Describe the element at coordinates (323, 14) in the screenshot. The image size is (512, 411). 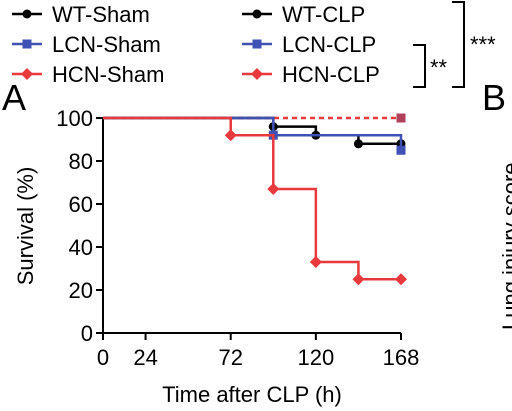
I see `legend-label-wt-clp: WT-CLP` at that location.